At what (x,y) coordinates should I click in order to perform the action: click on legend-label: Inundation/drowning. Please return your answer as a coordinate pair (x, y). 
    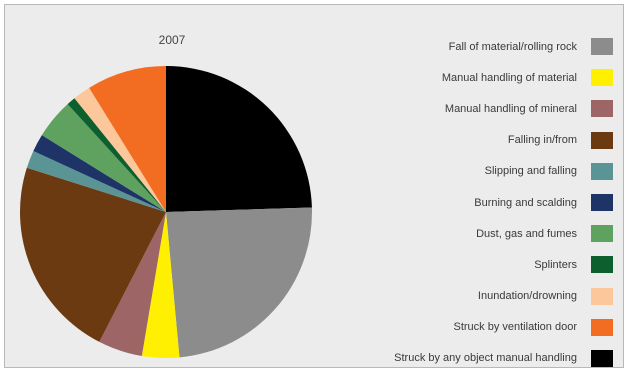
    Looking at the image, I should click on (527, 296).